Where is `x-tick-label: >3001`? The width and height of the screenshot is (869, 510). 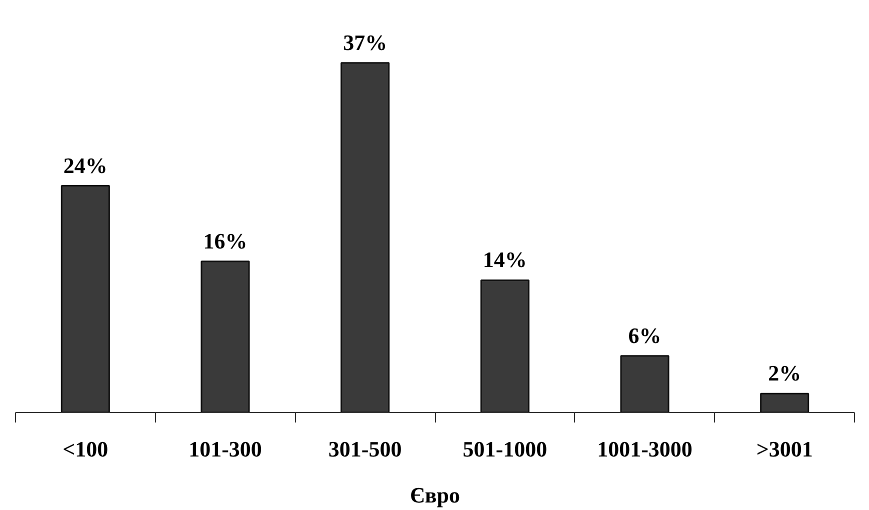
x-tick-label: >3001 is located at coordinates (784, 449).